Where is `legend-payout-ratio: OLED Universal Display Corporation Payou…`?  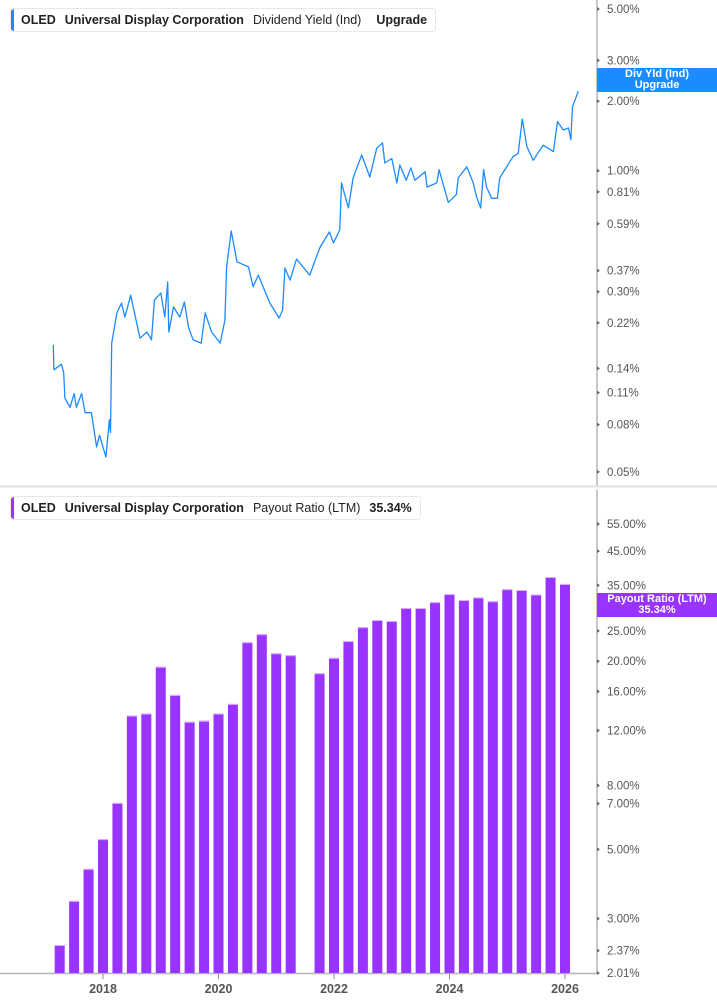 legend-payout-ratio: OLED Universal Display Corporation Payou… is located at coordinates (215, 508).